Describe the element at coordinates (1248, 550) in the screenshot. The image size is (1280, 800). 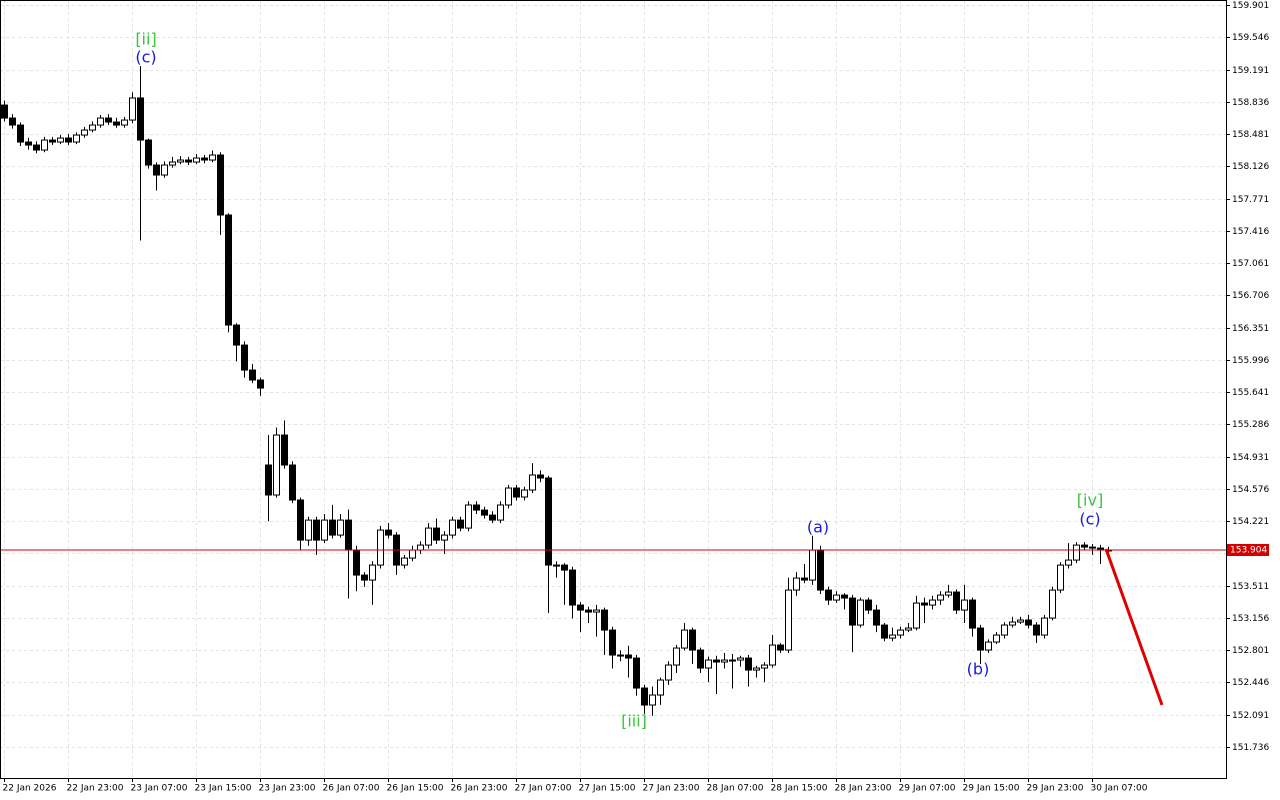
I see `price-label: 153.904` at that location.